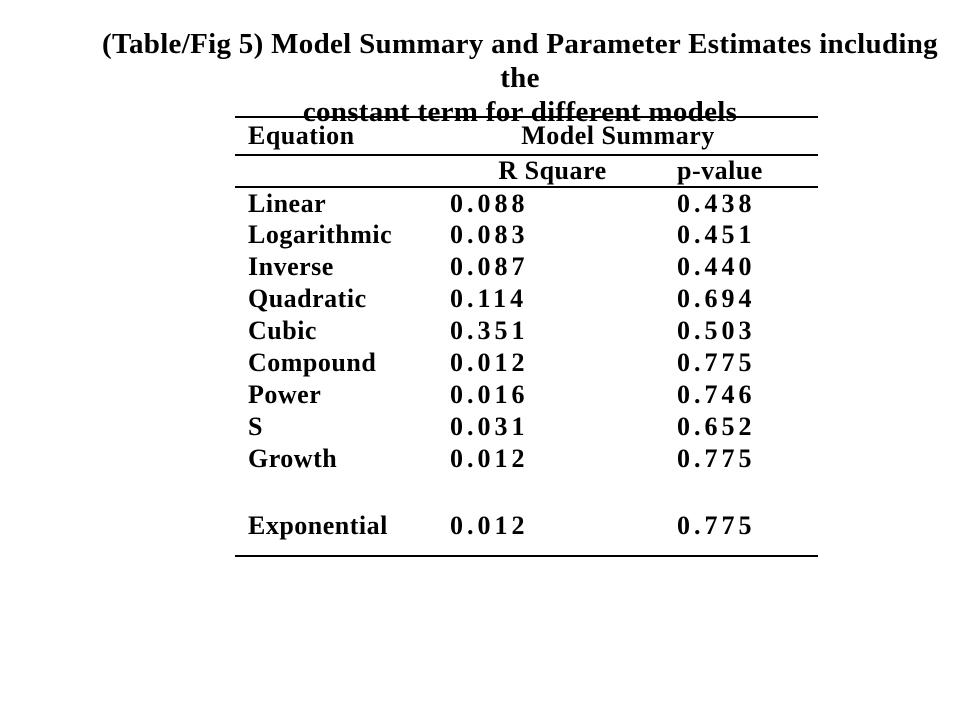 Image resolution: width=961 pixels, height=724 pixels. I want to click on table-row: Inverse 0.087 0.440, so click(526, 267).